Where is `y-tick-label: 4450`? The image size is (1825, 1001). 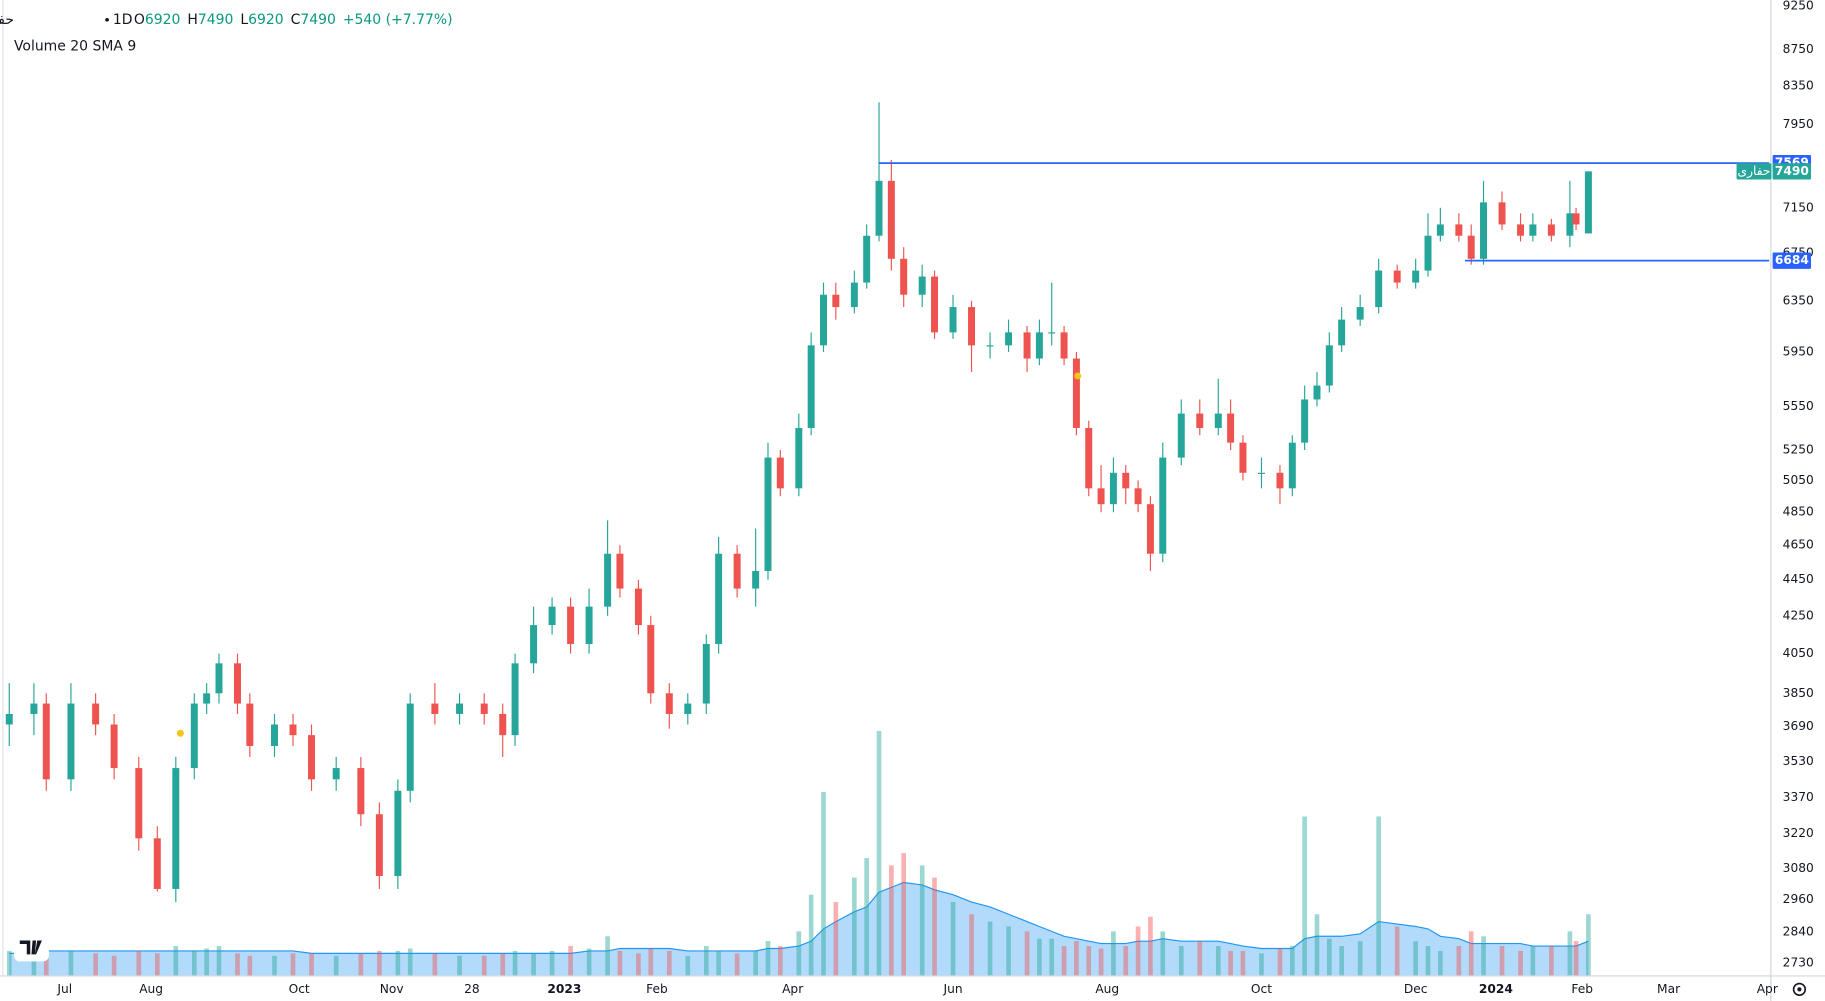 y-tick-label: 4450 is located at coordinates (1798, 579).